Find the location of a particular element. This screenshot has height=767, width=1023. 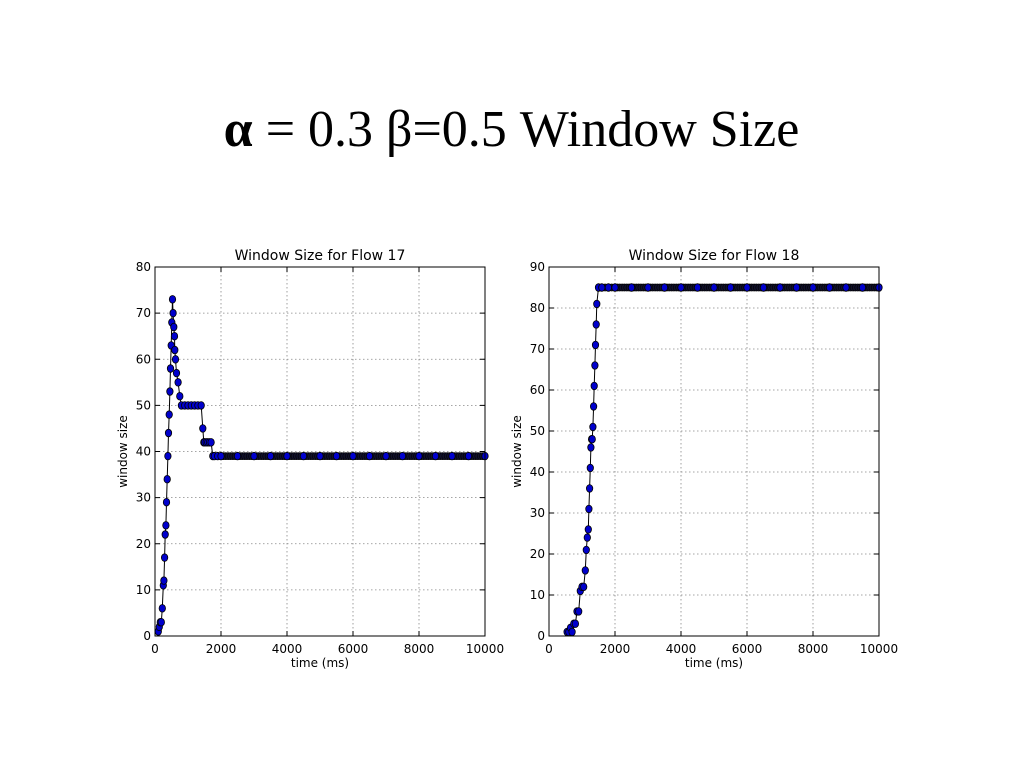

x-tick-label: 0 is located at coordinates (155, 649).